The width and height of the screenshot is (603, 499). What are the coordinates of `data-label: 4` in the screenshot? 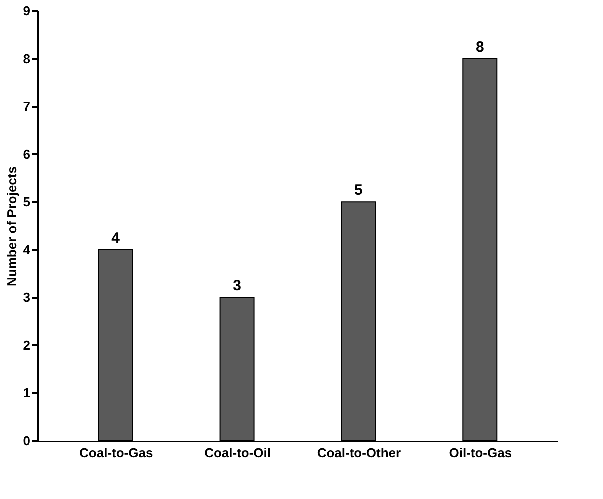 It's located at (116, 238).